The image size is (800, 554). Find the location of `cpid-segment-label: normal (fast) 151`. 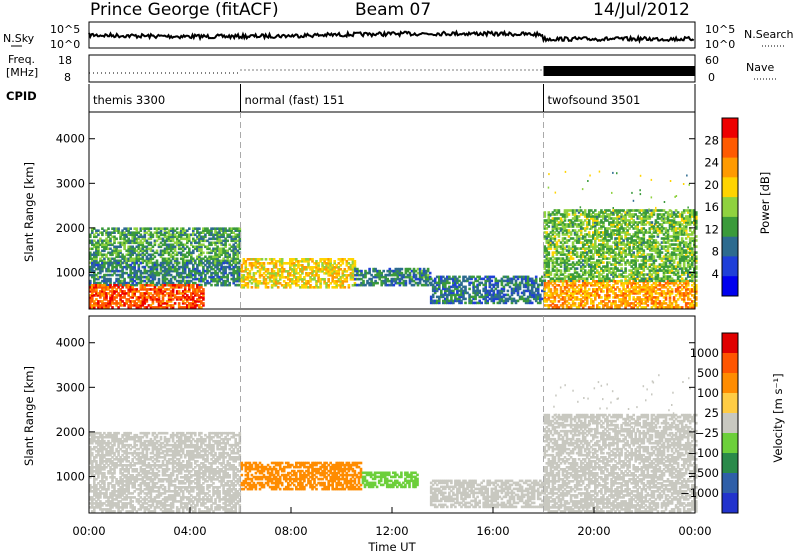

cpid-segment-label: normal (fast) 151 is located at coordinates (295, 100).